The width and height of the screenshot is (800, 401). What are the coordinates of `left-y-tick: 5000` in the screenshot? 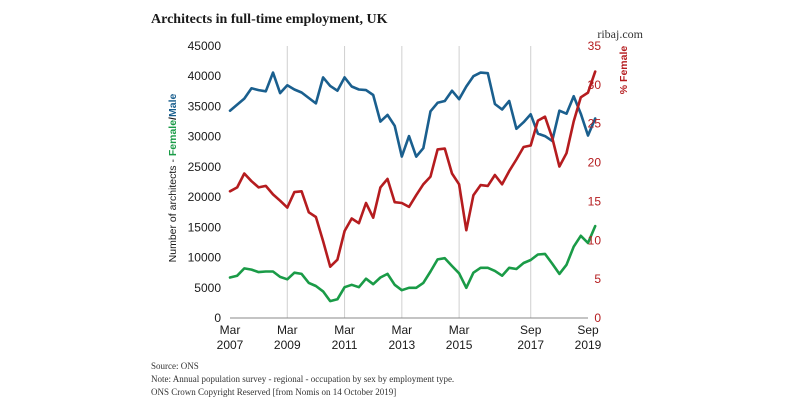 It's located at (207, 288).